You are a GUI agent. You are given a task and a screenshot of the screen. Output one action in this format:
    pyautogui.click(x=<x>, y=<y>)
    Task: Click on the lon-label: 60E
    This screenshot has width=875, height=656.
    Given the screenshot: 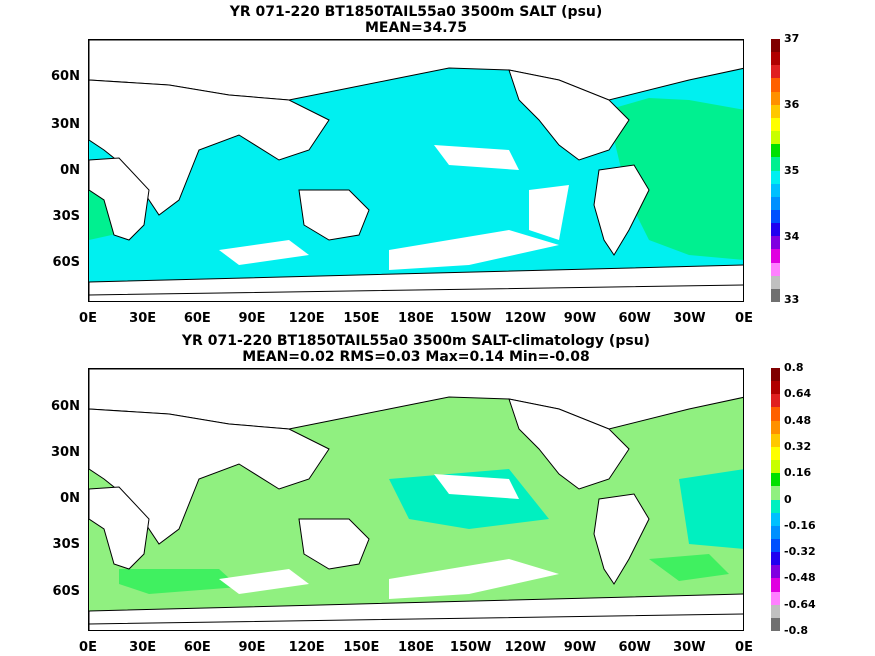 What is the action you would take?
    pyautogui.click(x=197, y=318)
    